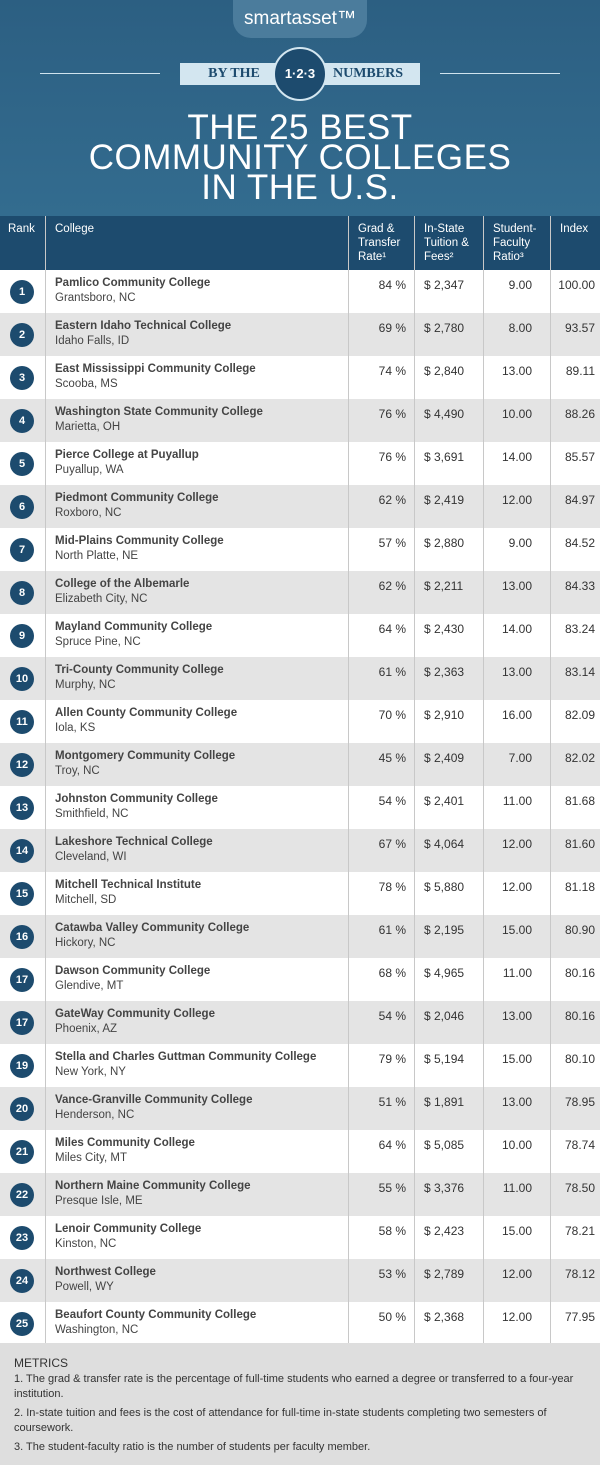 This screenshot has width=600, height=1465. What do you see at coordinates (98, 642) in the screenshot?
I see `college-location: Spruce Pine, NC` at bounding box center [98, 642].